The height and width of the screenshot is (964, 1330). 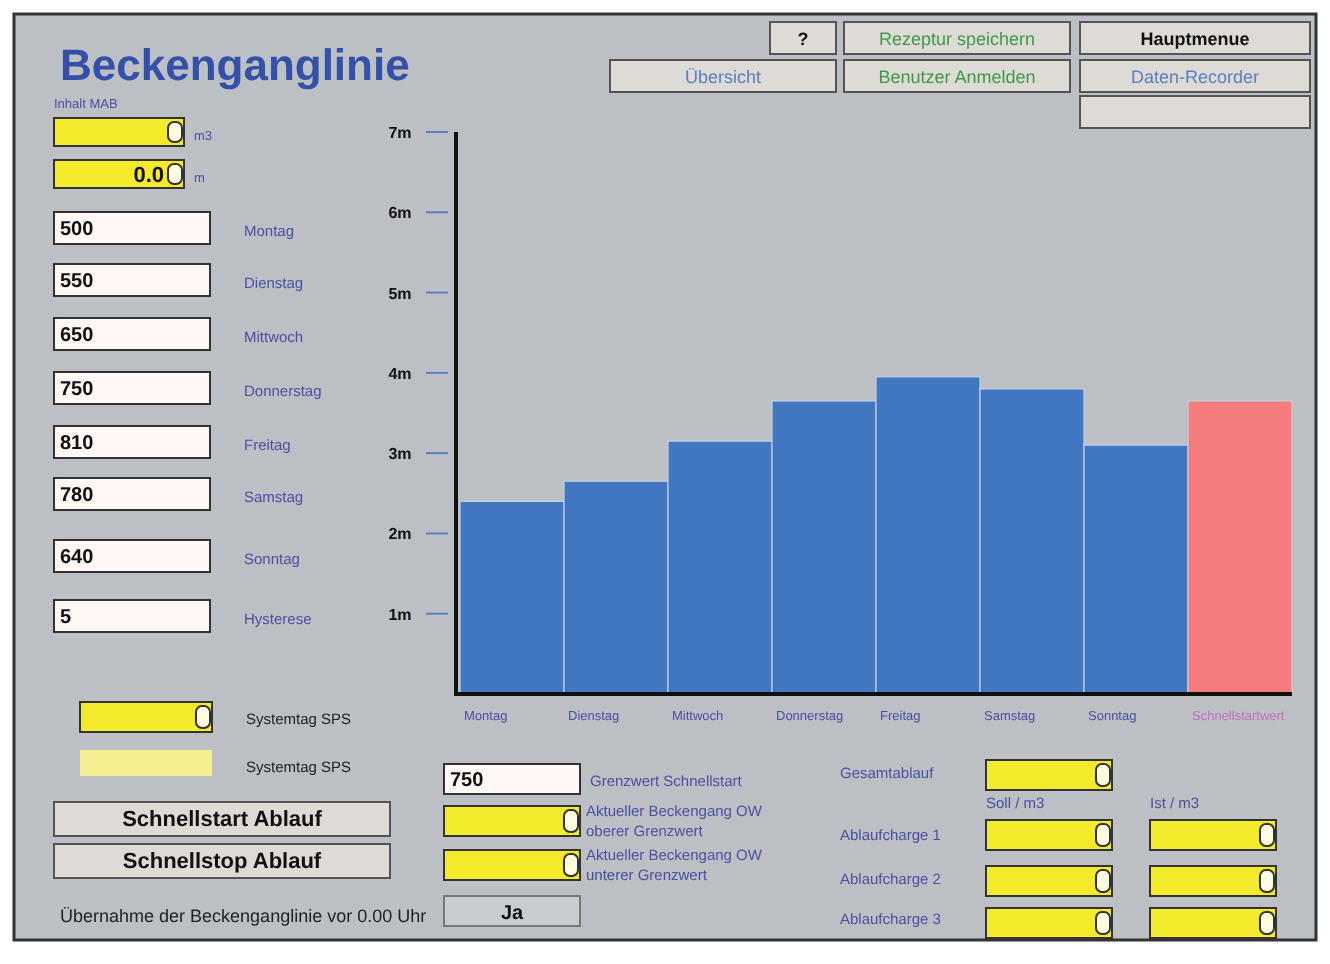 I want to click on y-tick-label: 3m, so click(x=400, y=454).